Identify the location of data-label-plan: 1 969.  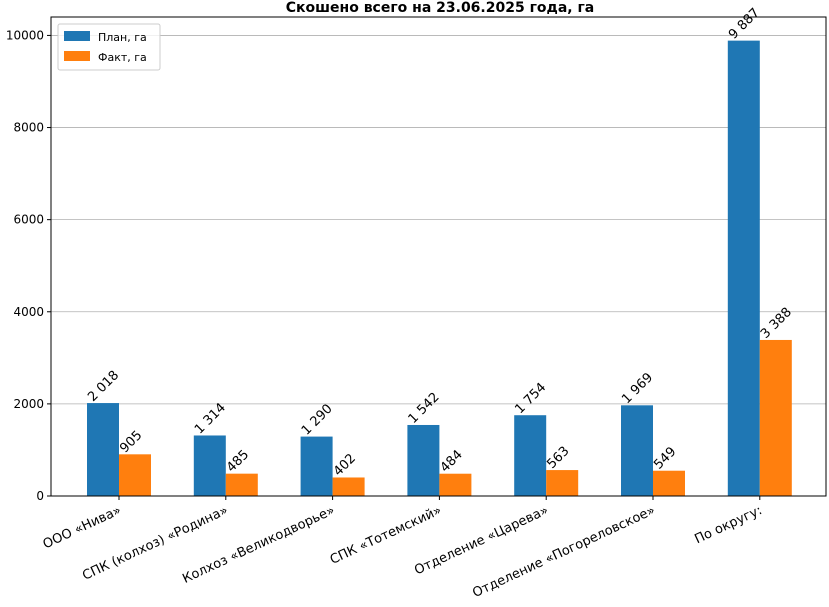
(637, 388).